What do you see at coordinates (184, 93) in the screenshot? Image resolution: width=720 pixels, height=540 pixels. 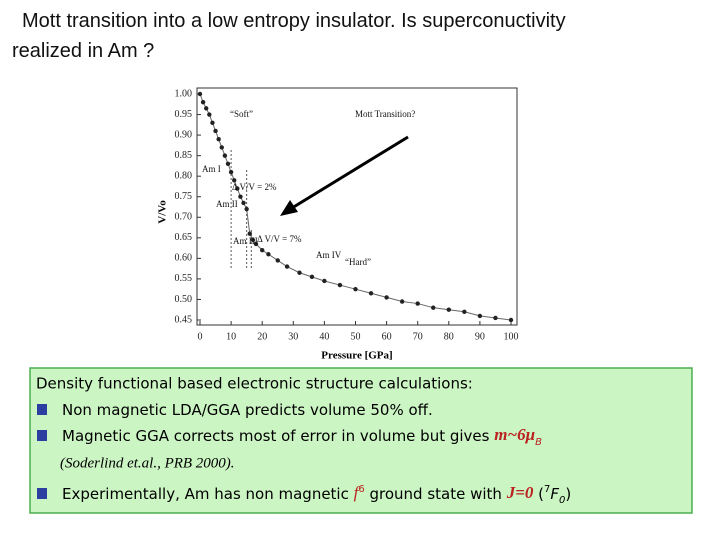 I see `y-tick-label: 1.00` at bounding box center [184, 93].